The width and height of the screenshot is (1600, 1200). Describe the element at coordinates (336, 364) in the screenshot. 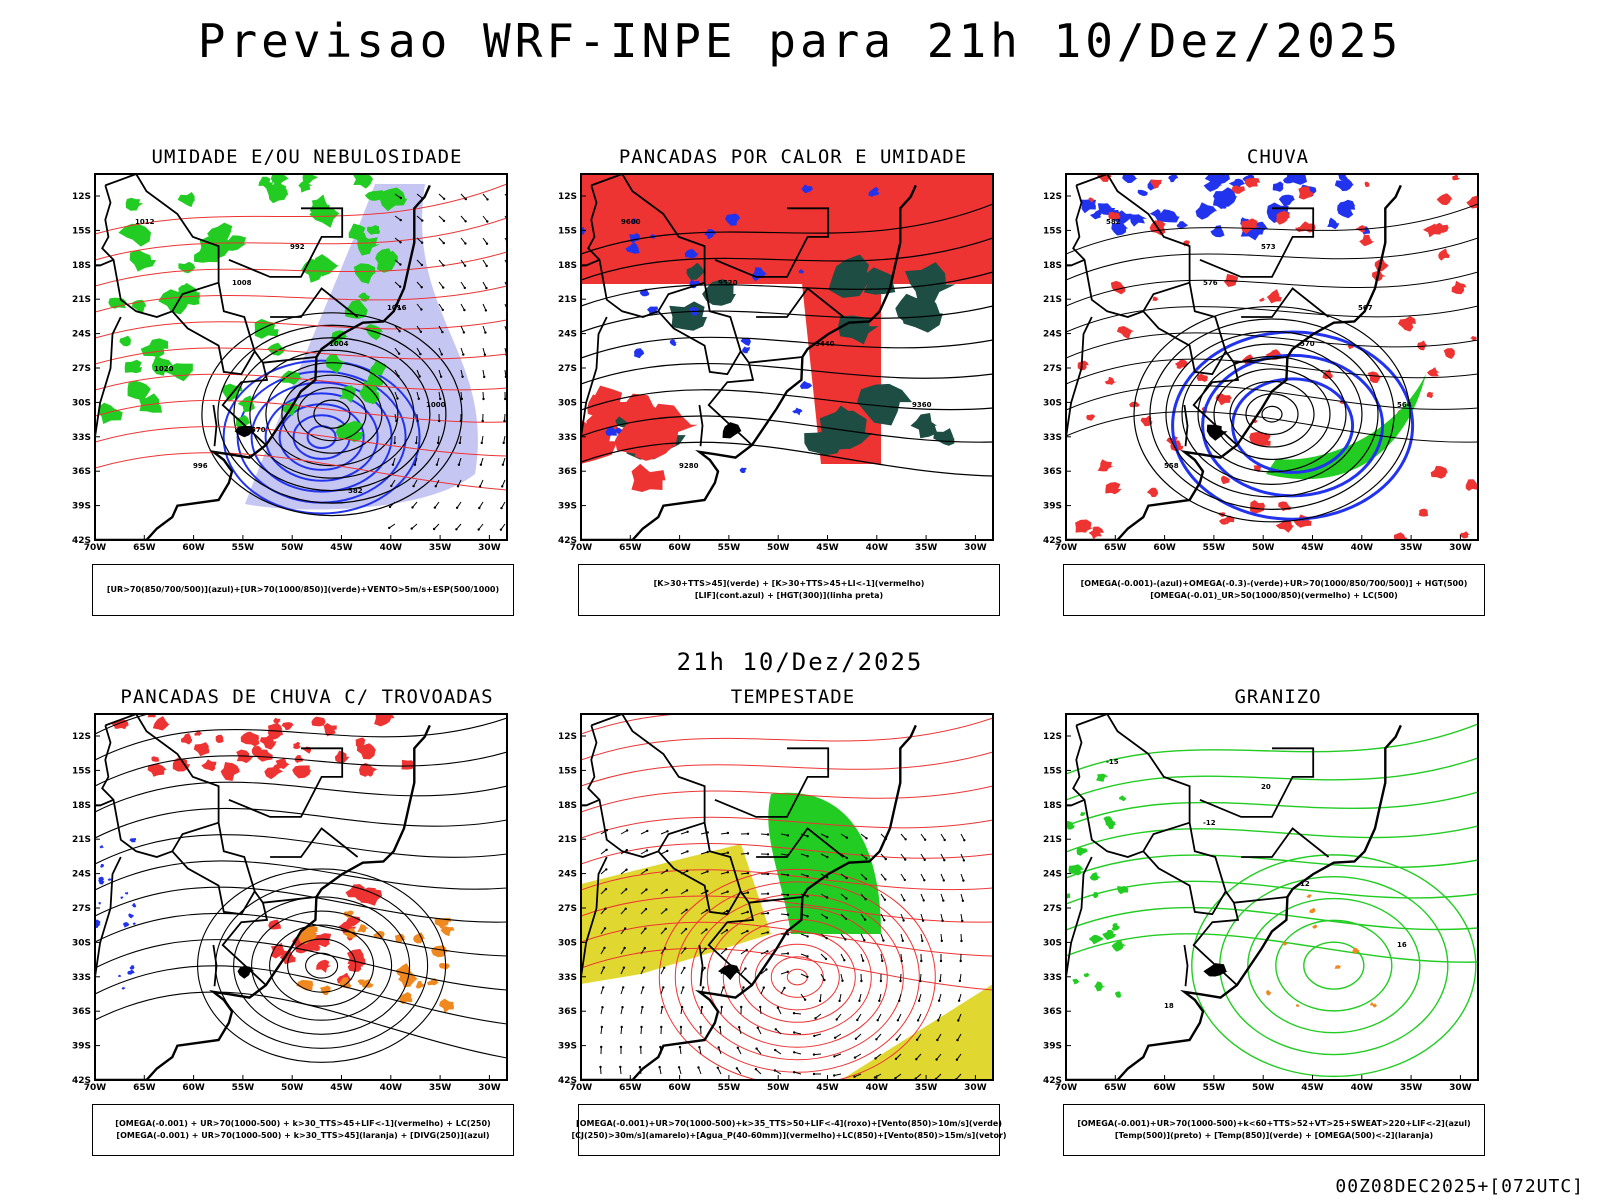

I see `low-humidity-patch` at that location.